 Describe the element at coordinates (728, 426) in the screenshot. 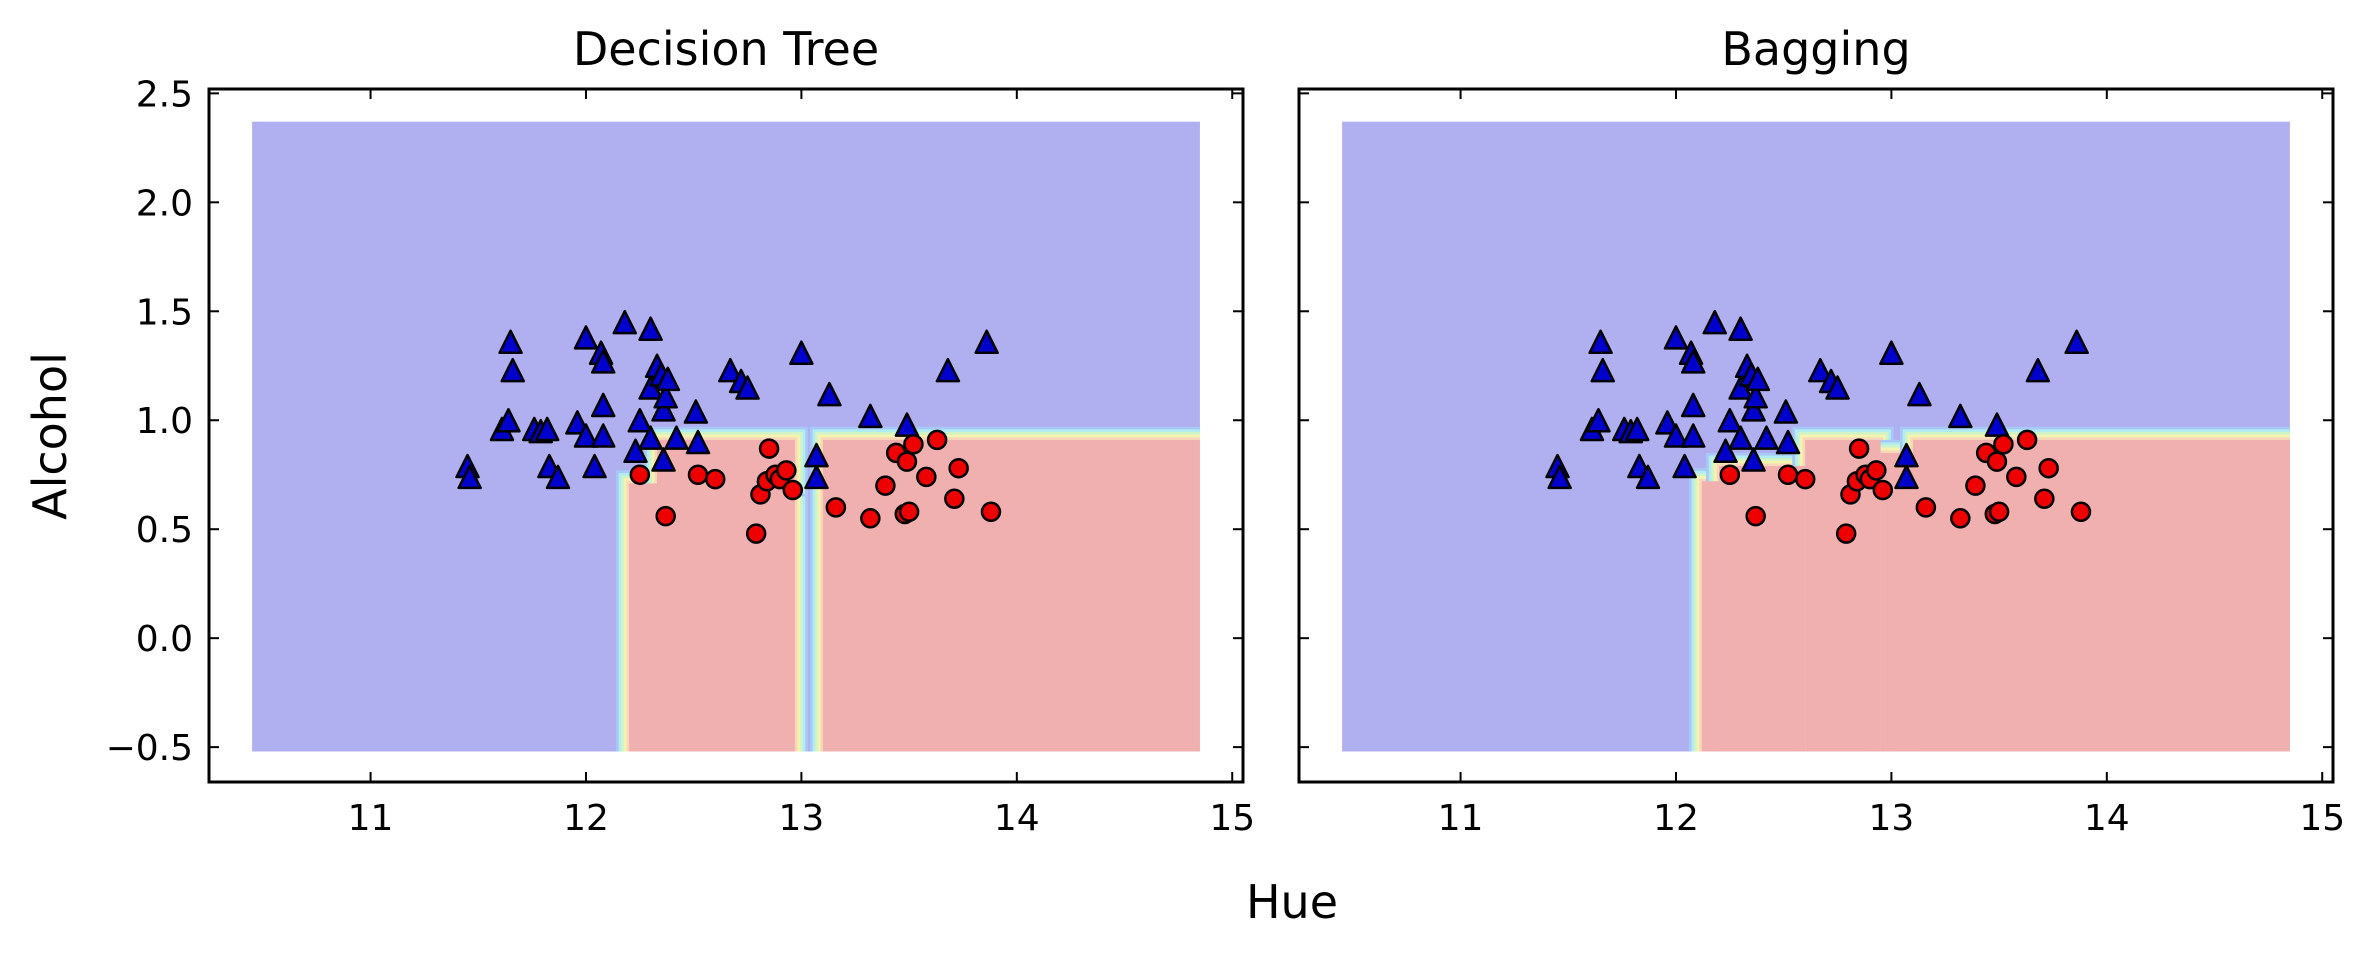

I see `scatter-points` at that location.